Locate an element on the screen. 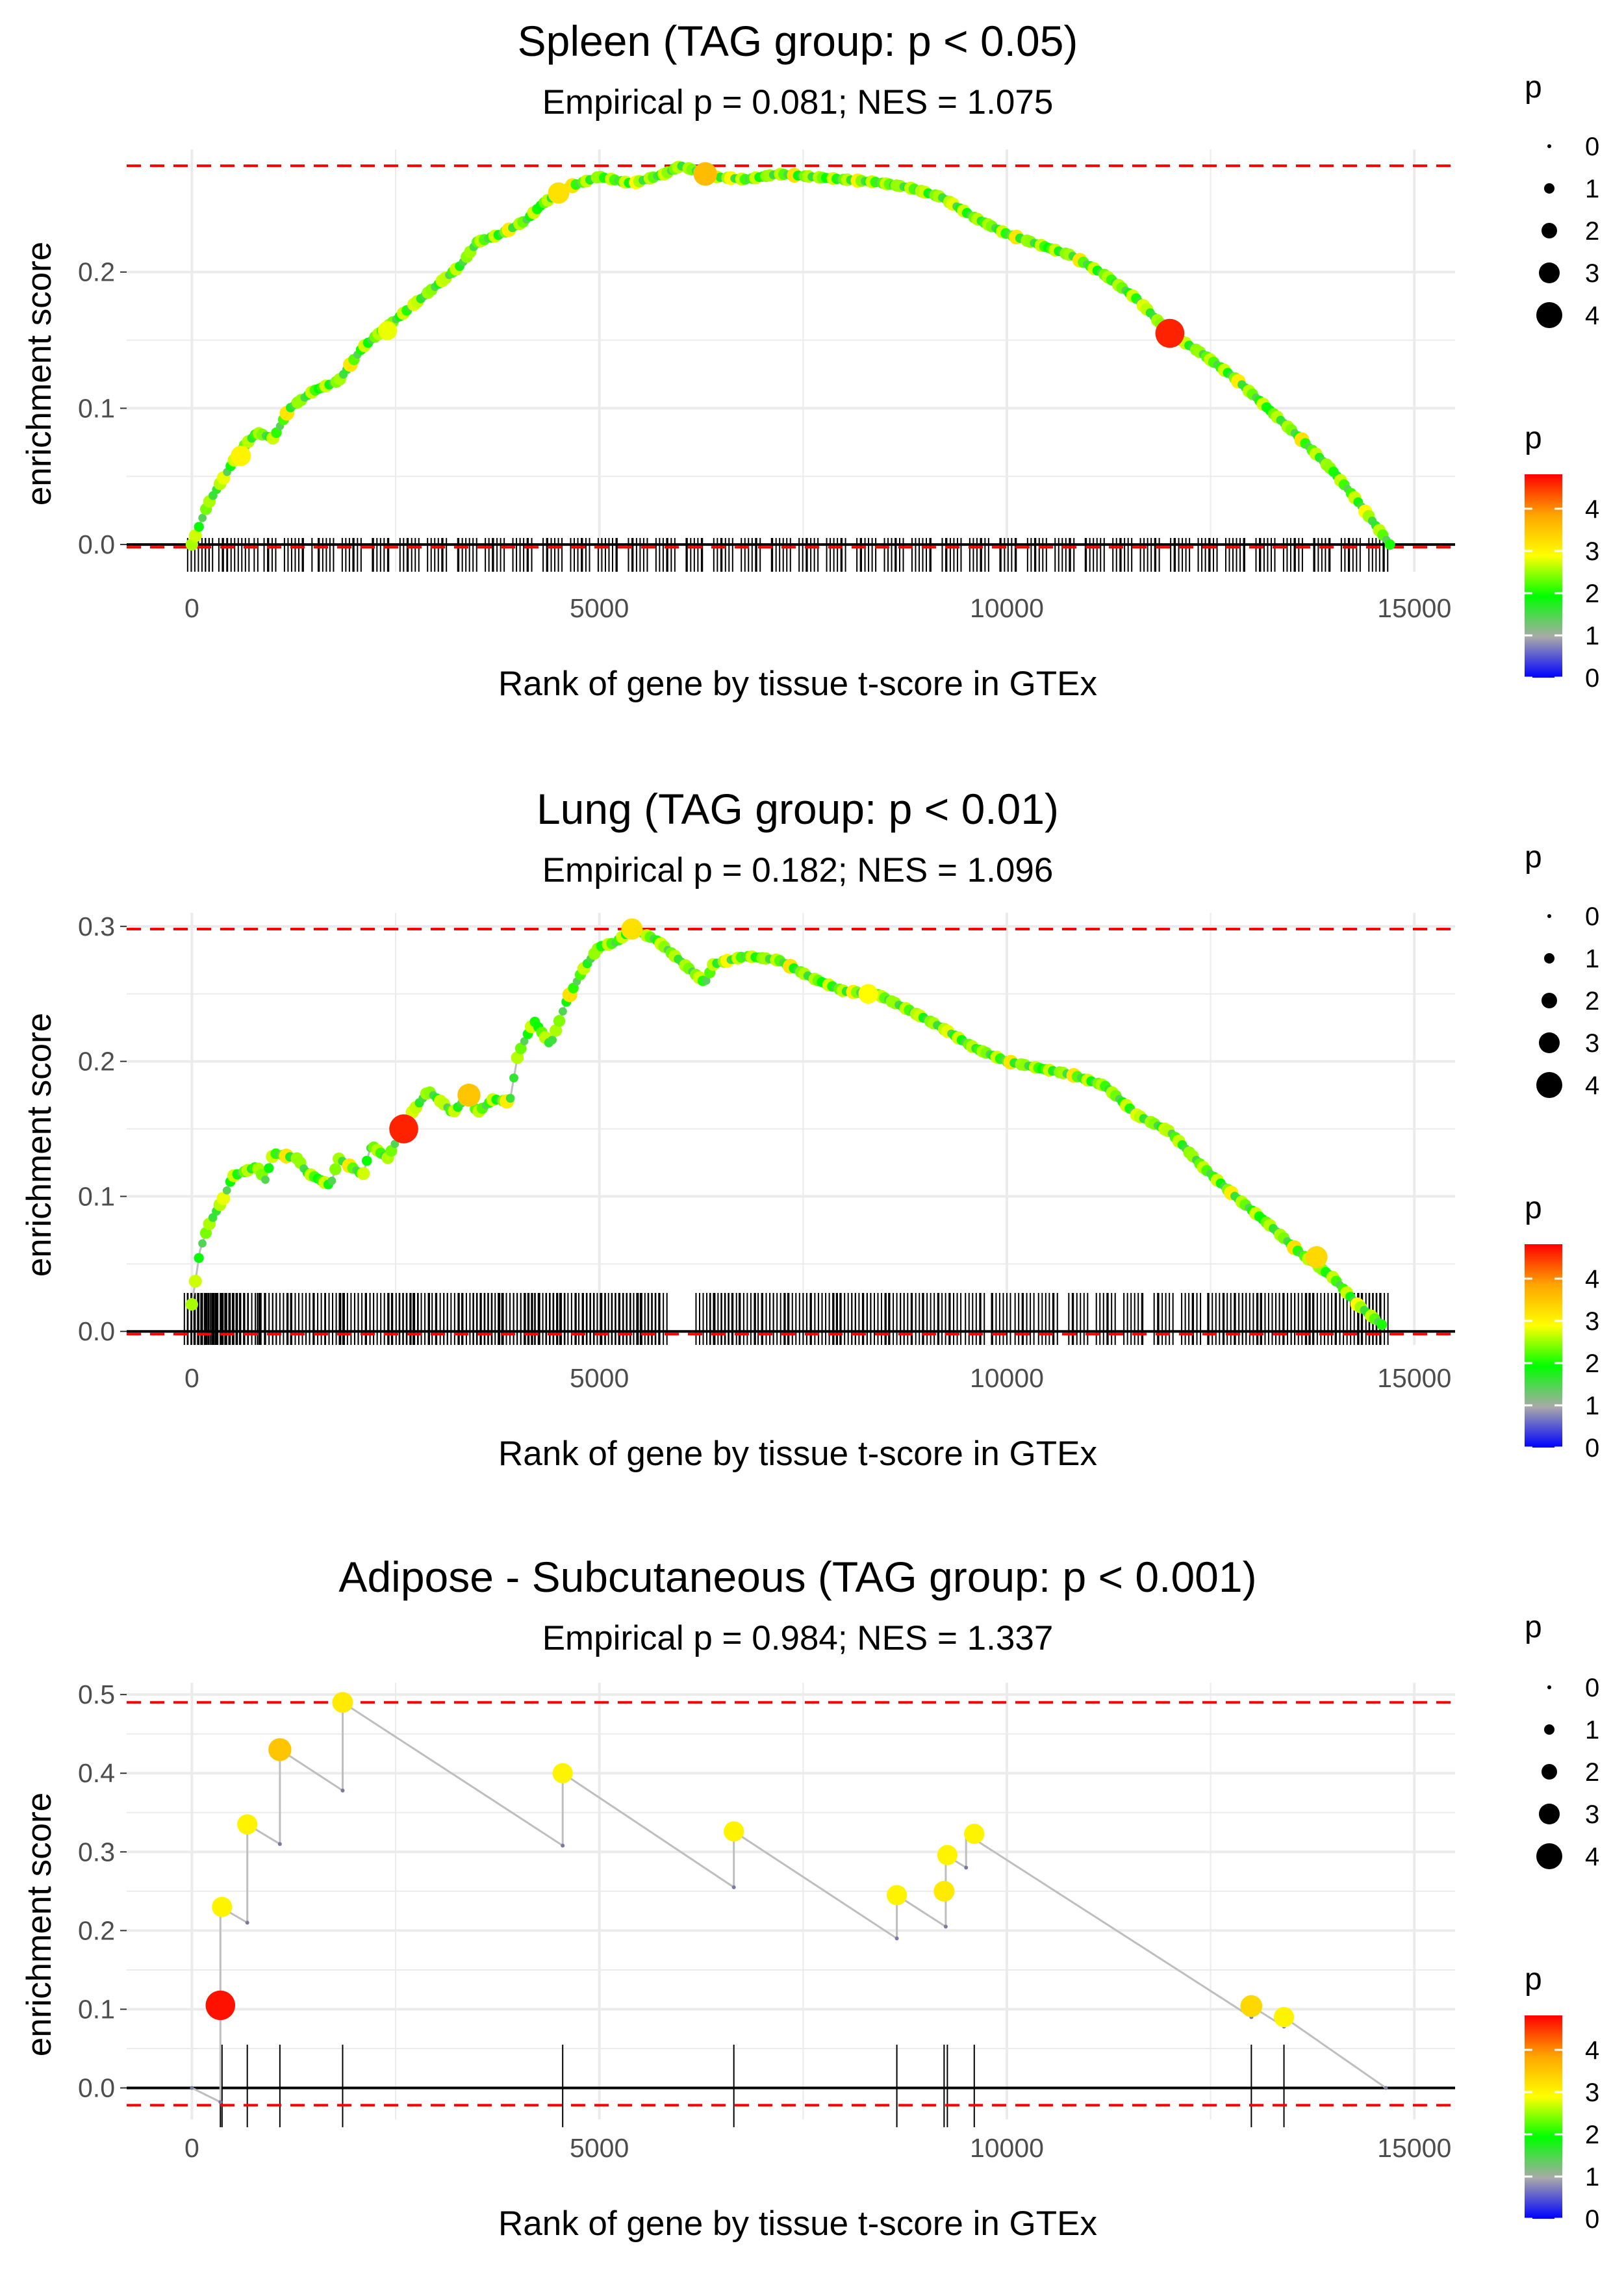 The width and height of the screenshot is (1624, 2274). chart-title: Spleen (TAG group: p < 0.05) is located at coordinates (798, 41).